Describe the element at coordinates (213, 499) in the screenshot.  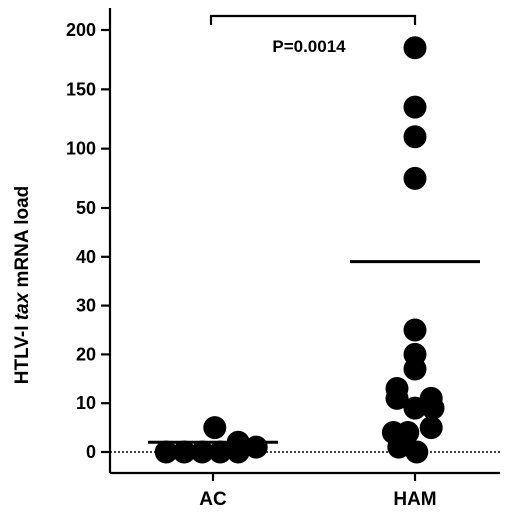
I see `x-tick-label-ac: AC` at that location.